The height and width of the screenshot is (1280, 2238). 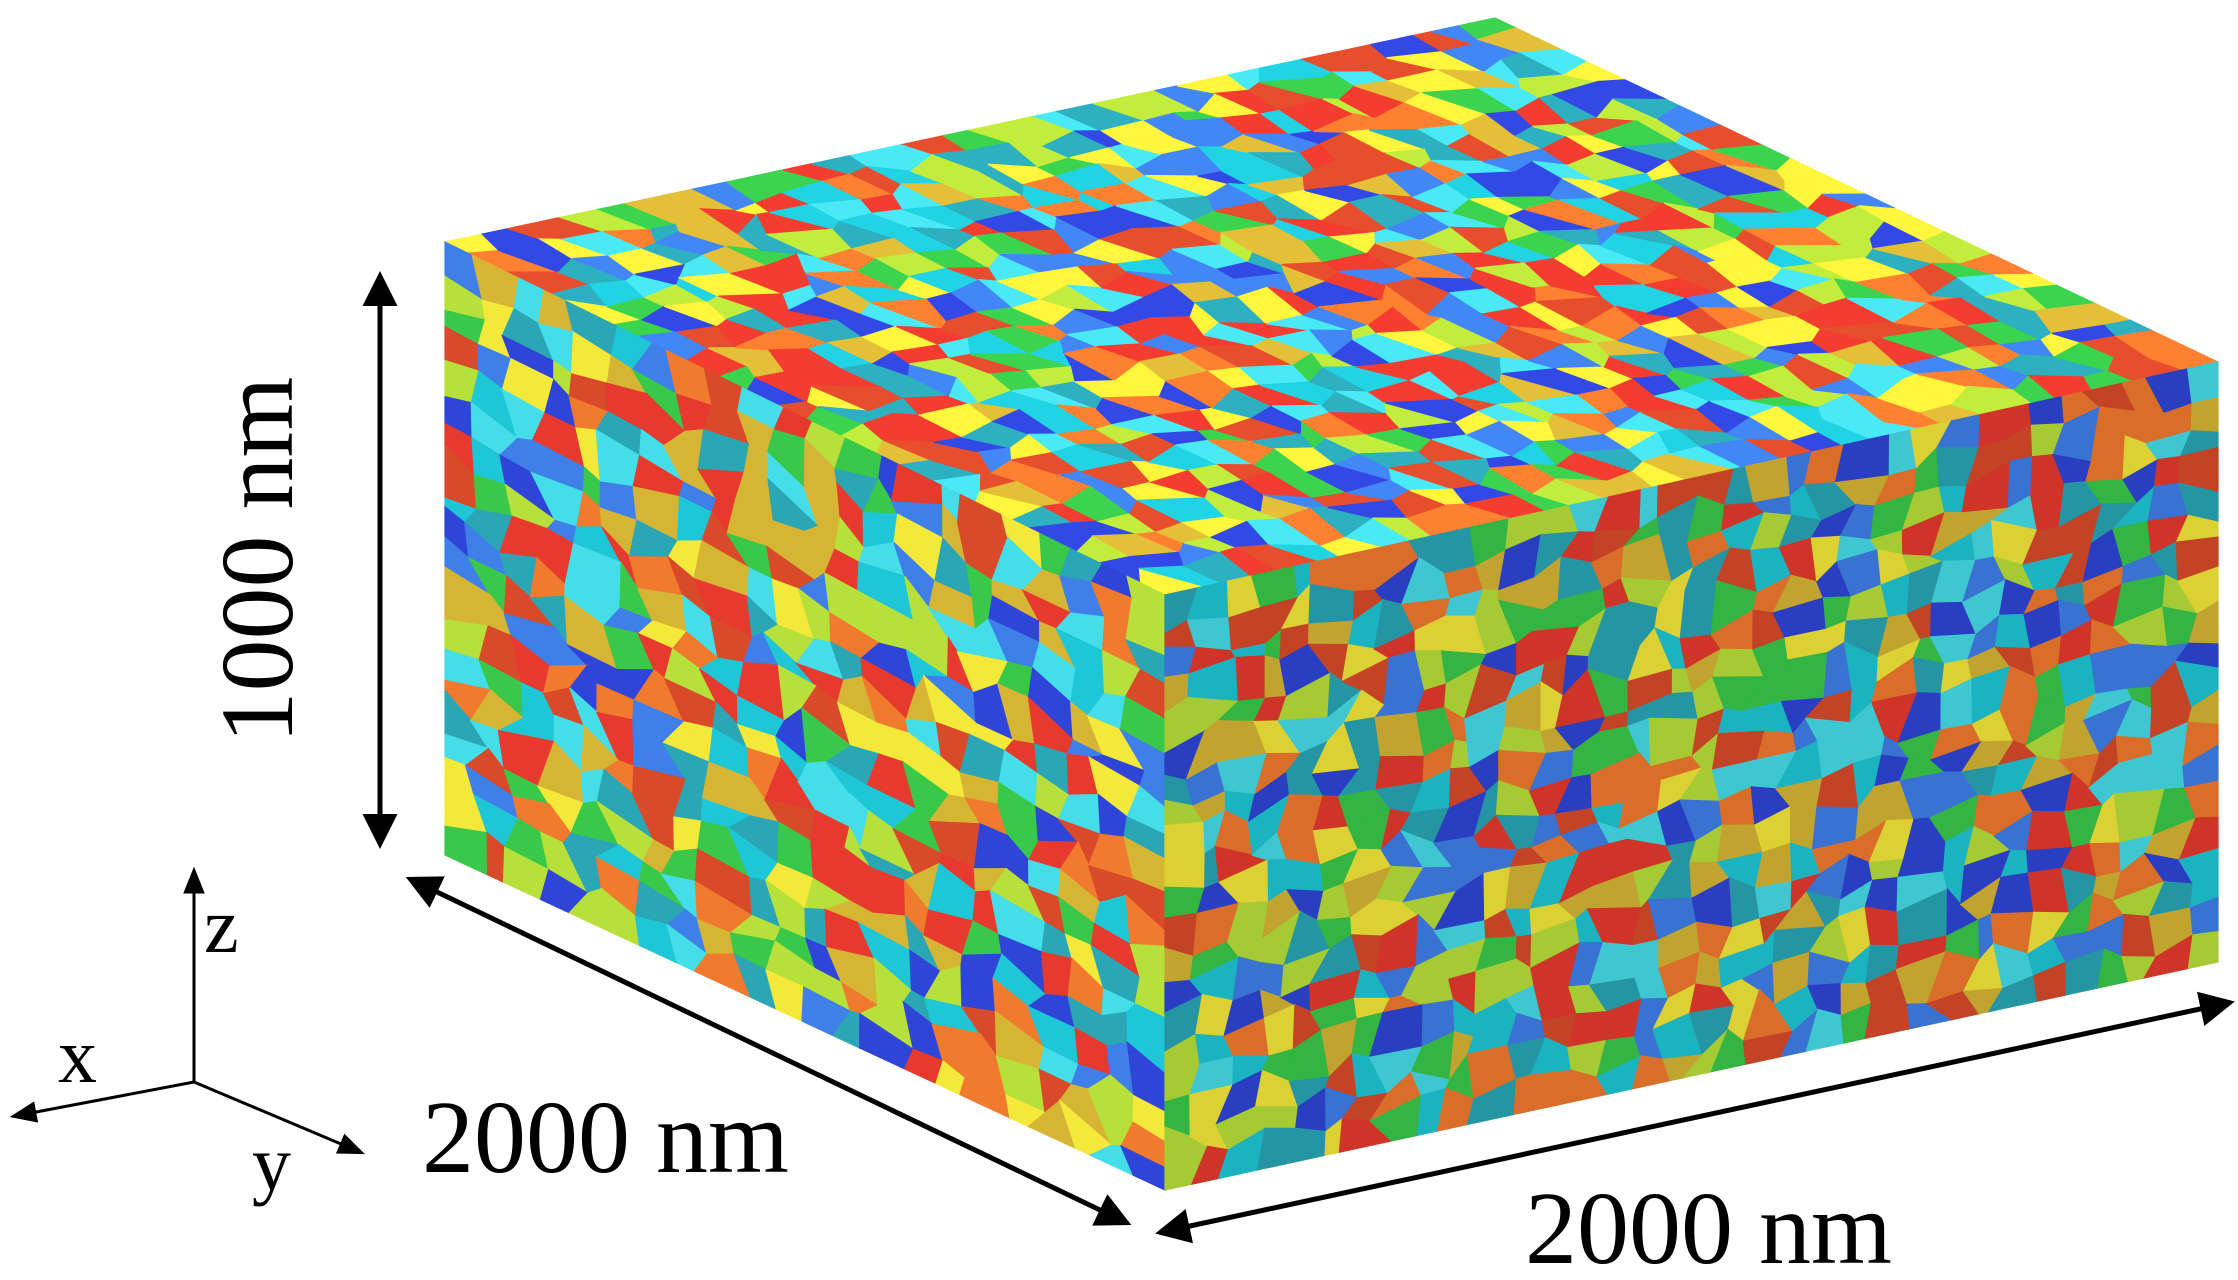 What do you see at coordinates (1708, 1225) in the screenshot?
I see `width-label: 2000 nm` at bounding box center [1708, 1225].